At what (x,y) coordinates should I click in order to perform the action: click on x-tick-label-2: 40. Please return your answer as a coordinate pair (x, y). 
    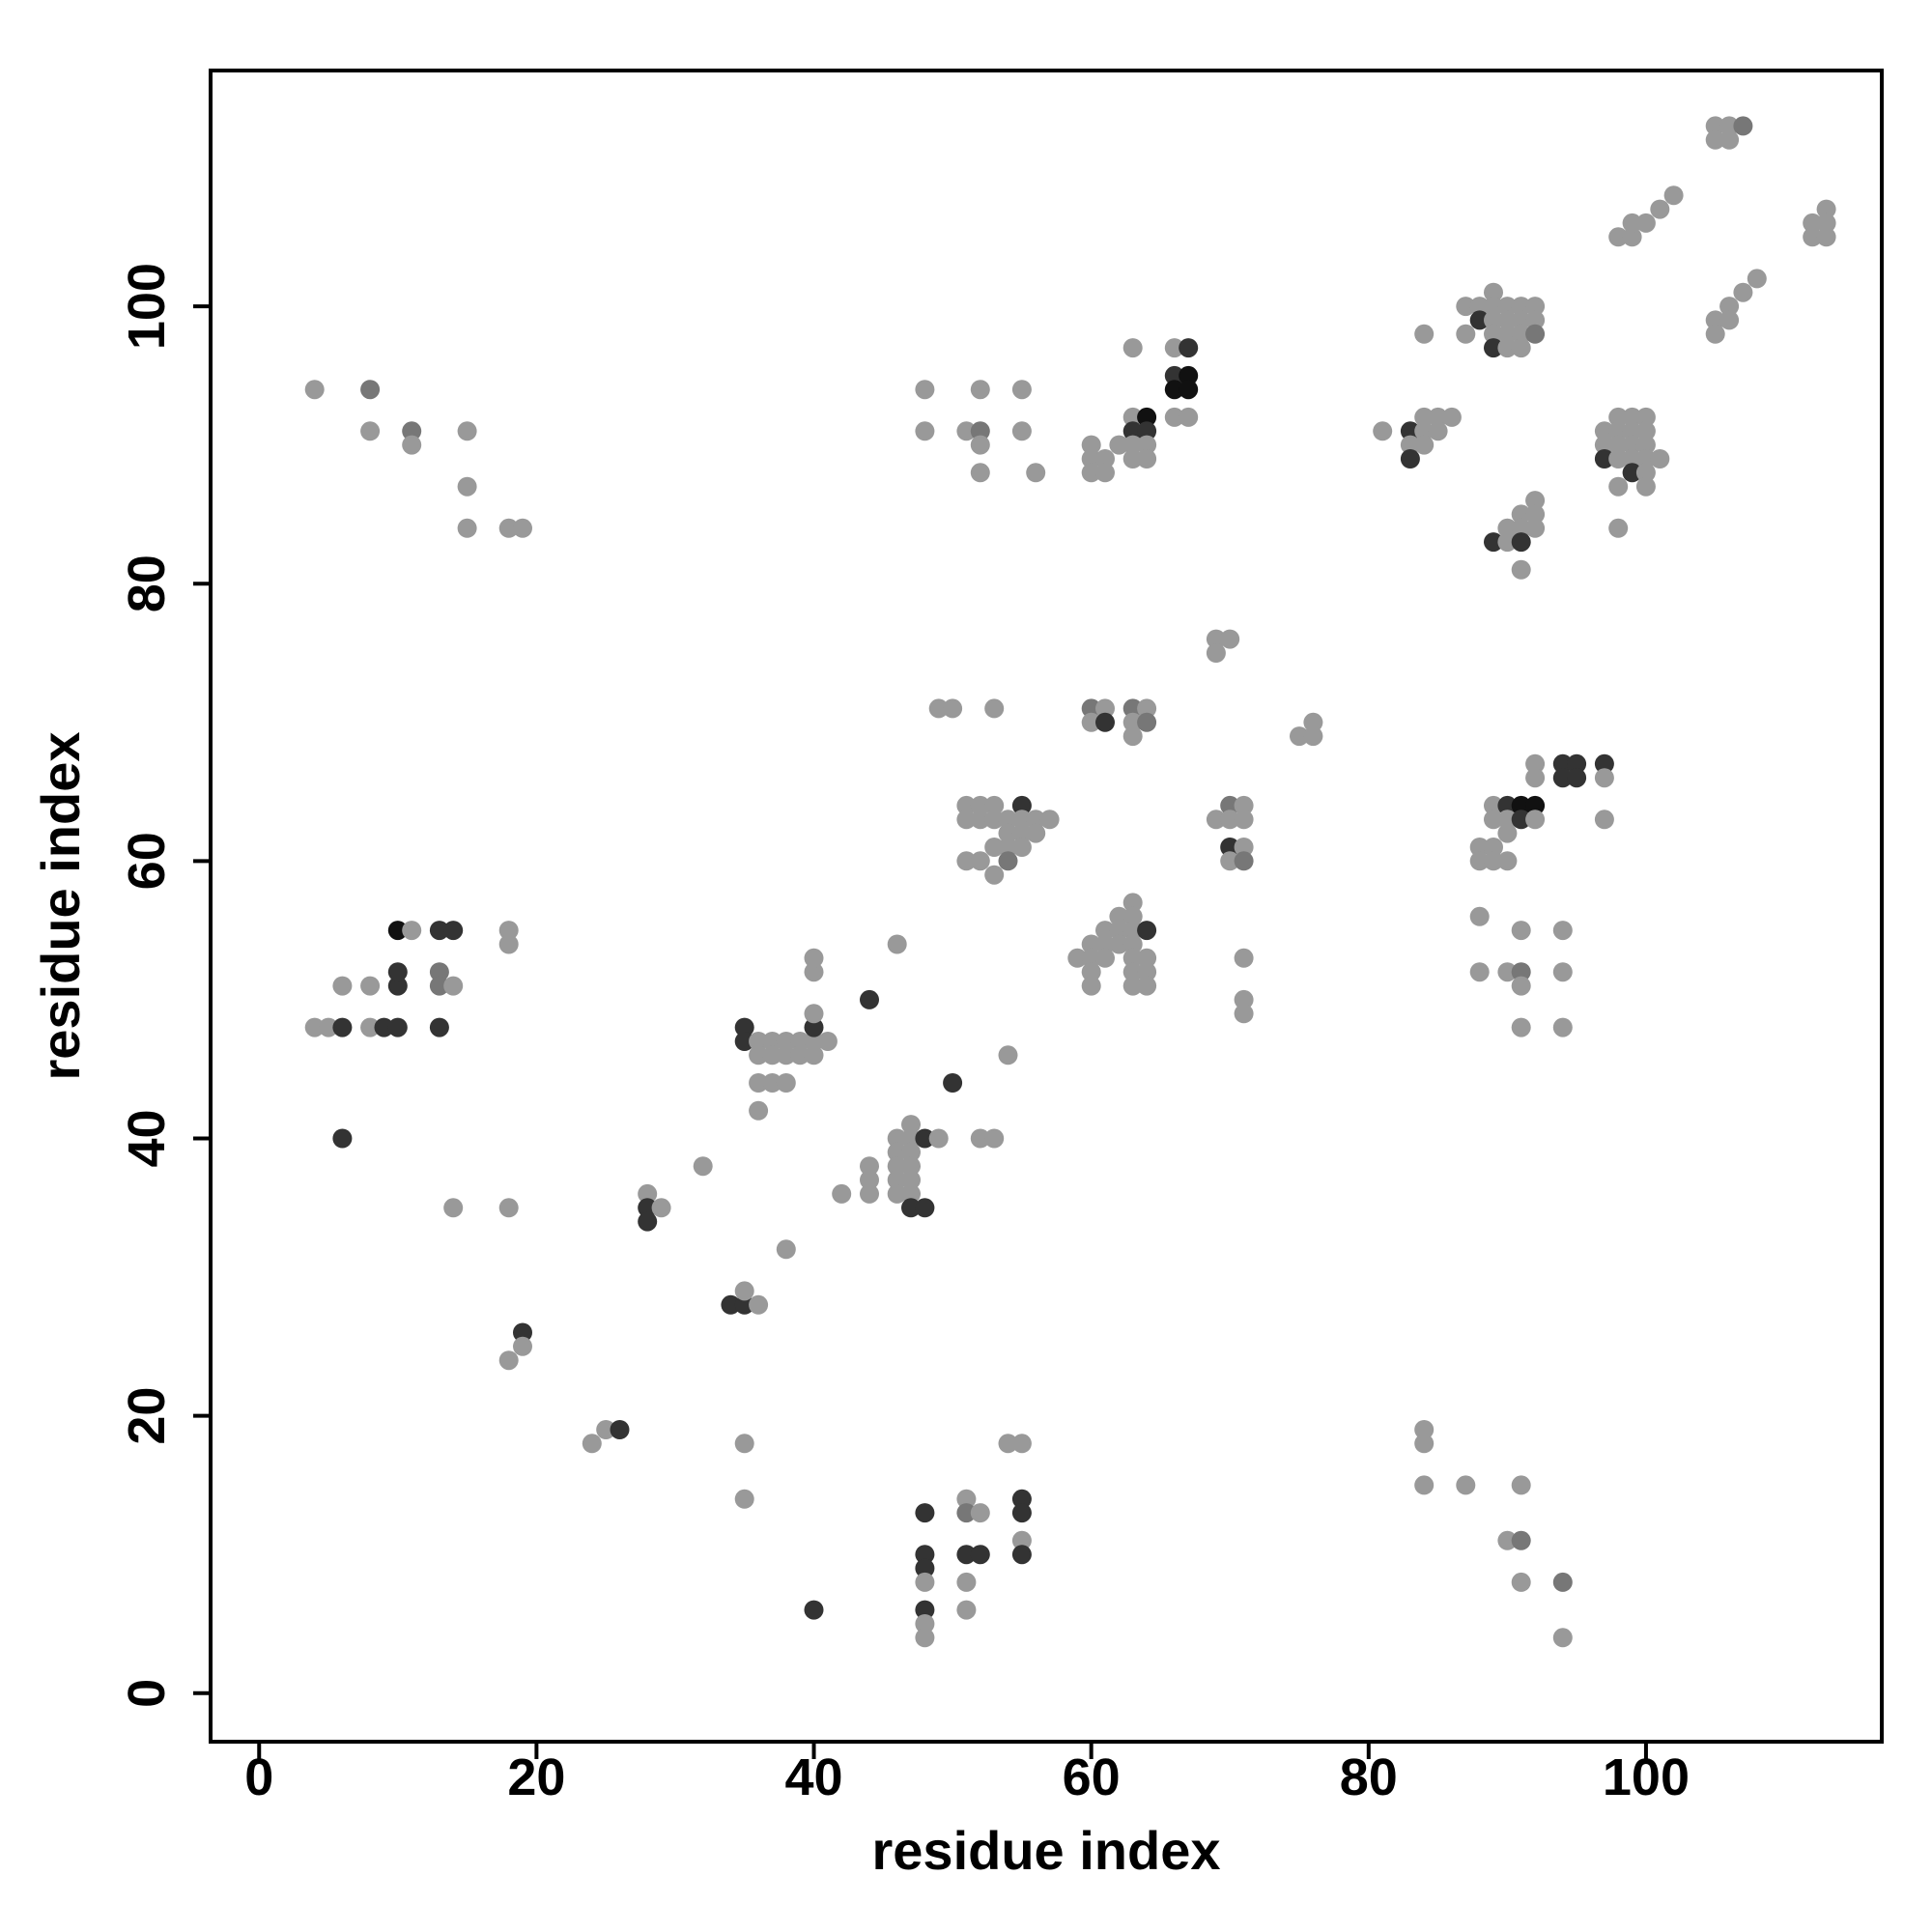
    Looking at the image, I should click on (813, 1777).